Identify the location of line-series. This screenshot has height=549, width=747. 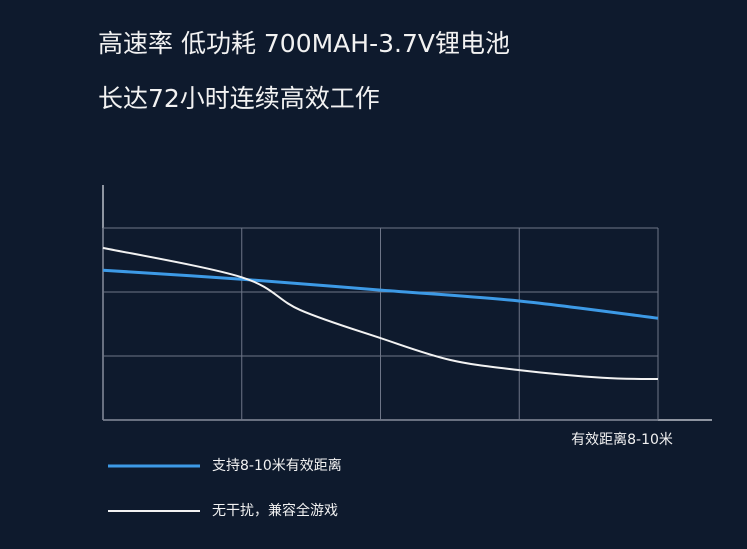
(380, 294).